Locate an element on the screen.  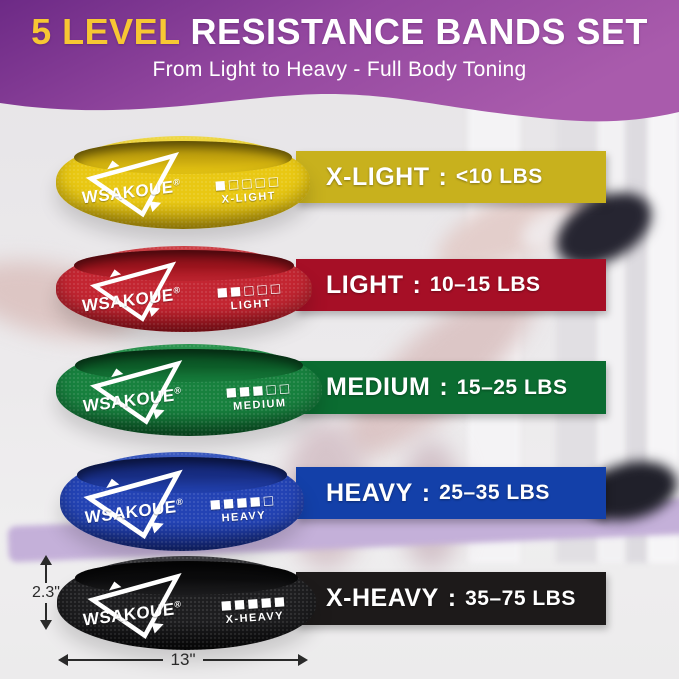
band-medium: WSAKOUE® ■■■□□ MEDIUM is located at coordinates (189, 390).